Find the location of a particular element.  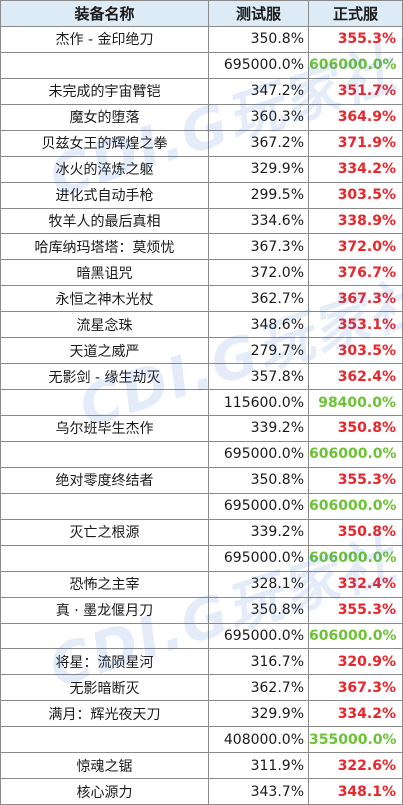

equipment-name-cell: 灭亡之根源 is located at coordinates (104, 532).